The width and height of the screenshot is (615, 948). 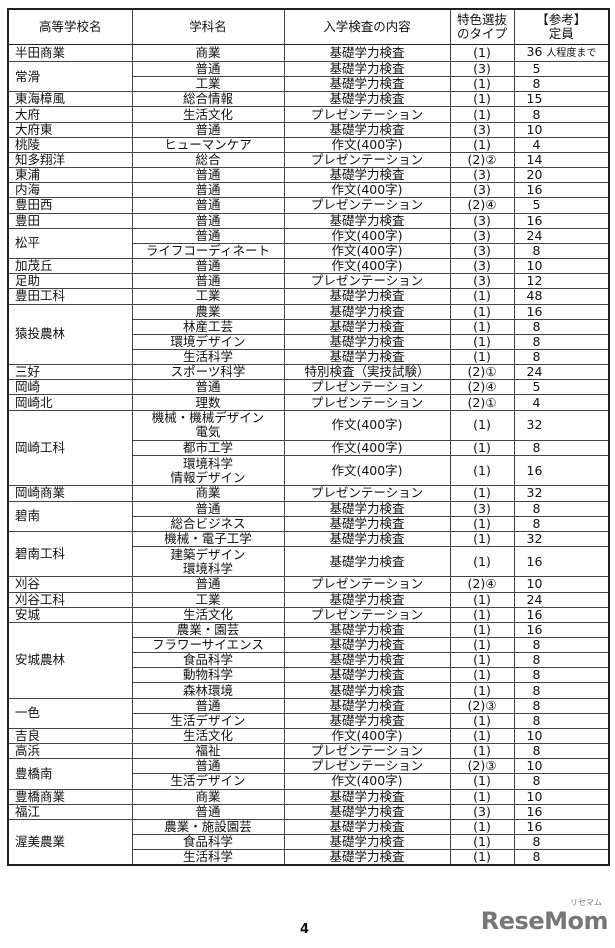 What do you see at coordinates (308, 266) in the screenshot?
I see `table-row: 加茂丘 普通 作文(400字) (3) 10` at bounding box center [308, 266].